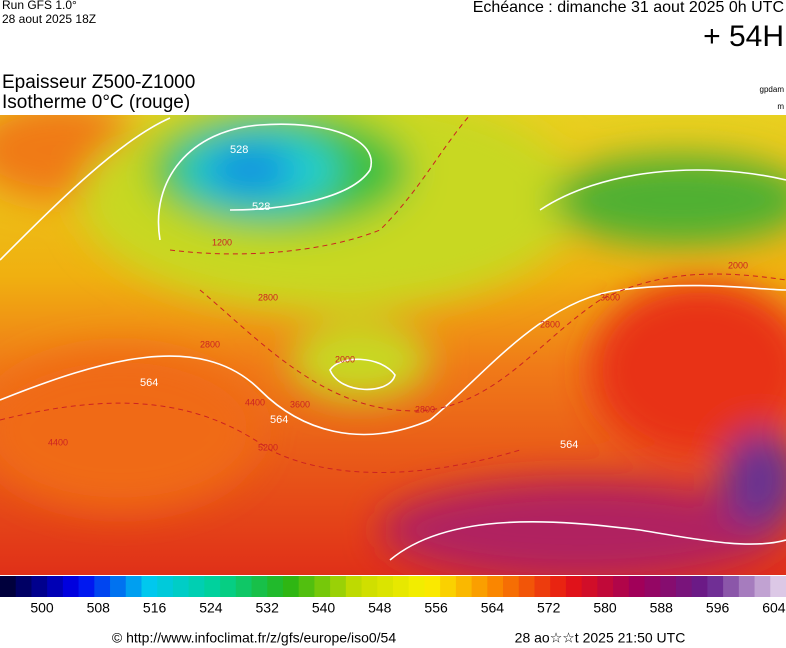 The width and height of the screenshot is (786, 648). I want to click on title: Epaisseur Z500-Z1000, so click(98, 82).